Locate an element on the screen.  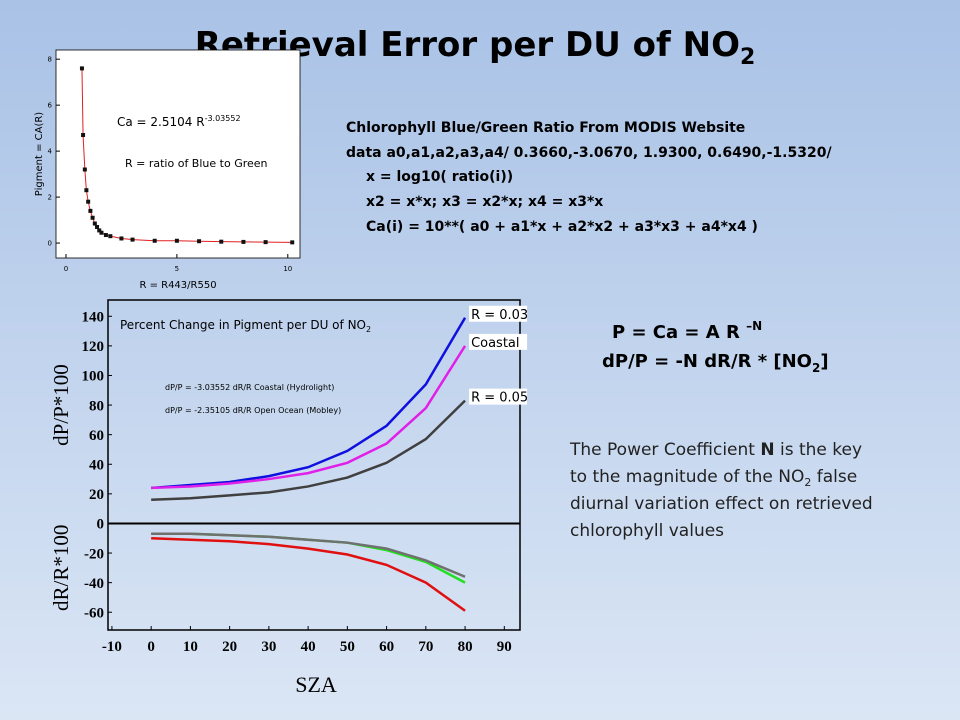
eq-text: ] is located at coordinates (824, 361).